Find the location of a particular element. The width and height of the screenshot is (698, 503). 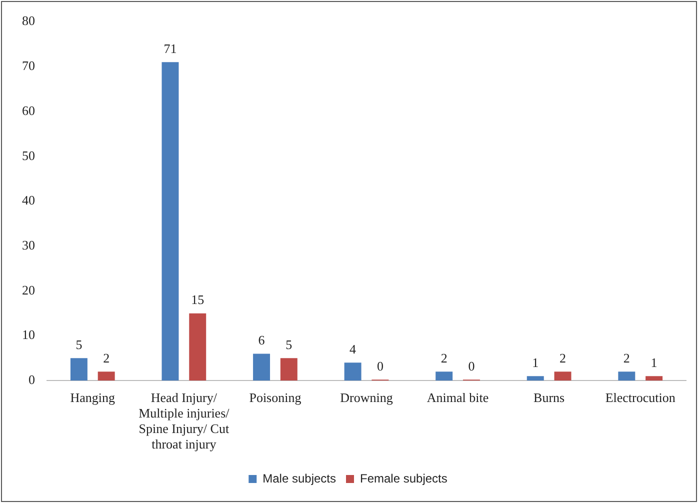

y-tick-label: 50 is located at coordinates (28, 155).